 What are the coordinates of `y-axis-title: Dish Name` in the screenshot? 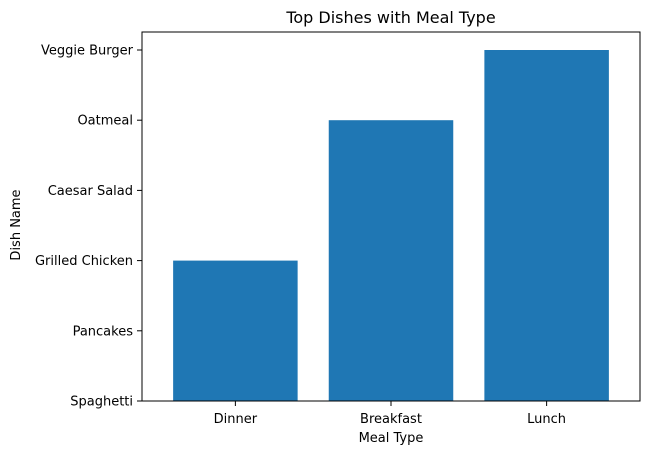 It's located at (16, 224).